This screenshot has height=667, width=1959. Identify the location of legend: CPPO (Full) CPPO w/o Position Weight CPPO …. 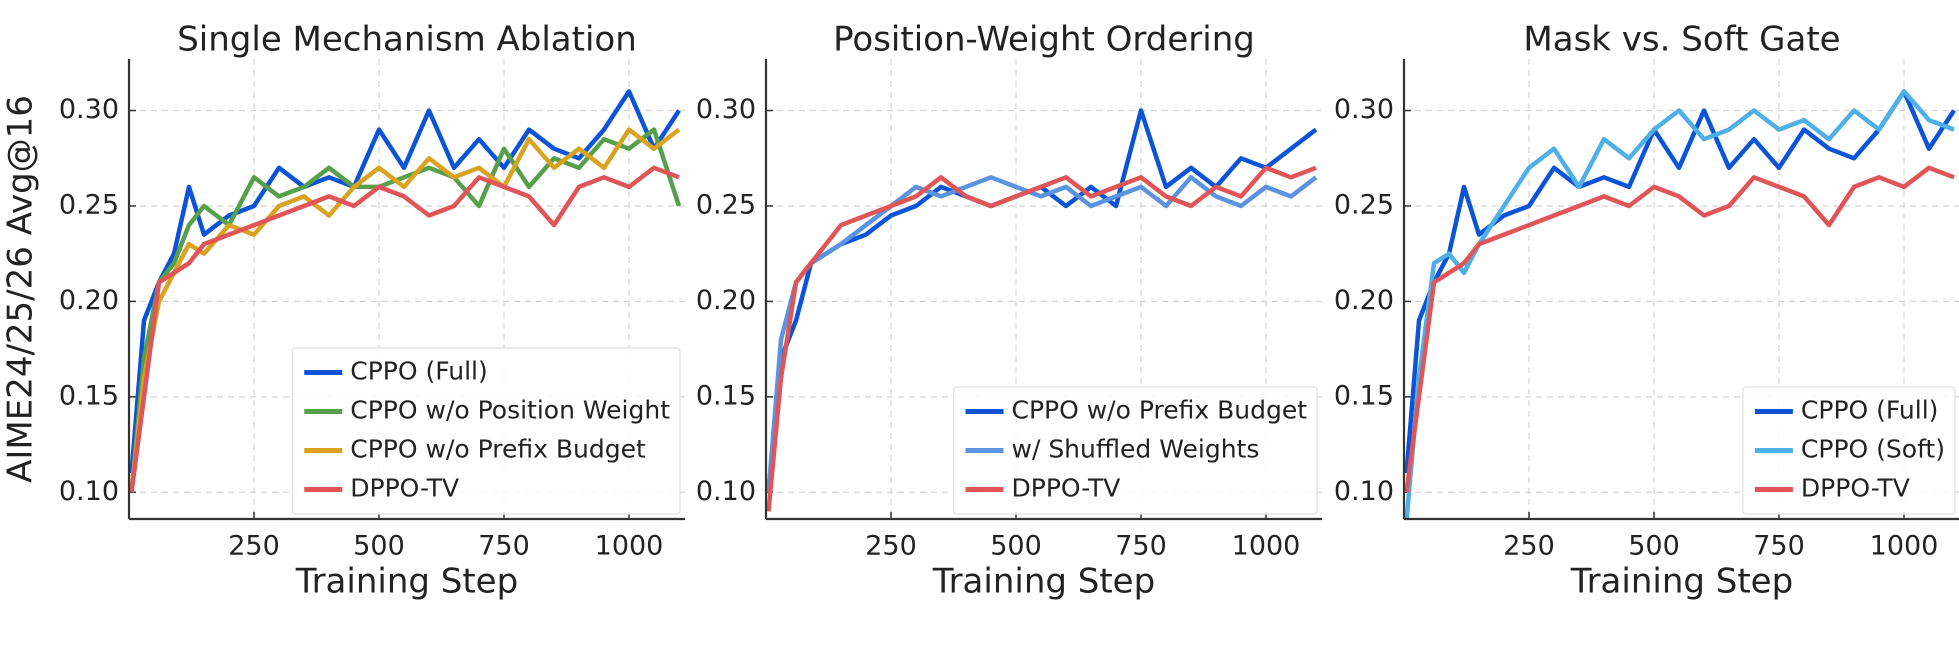
(486, 431).